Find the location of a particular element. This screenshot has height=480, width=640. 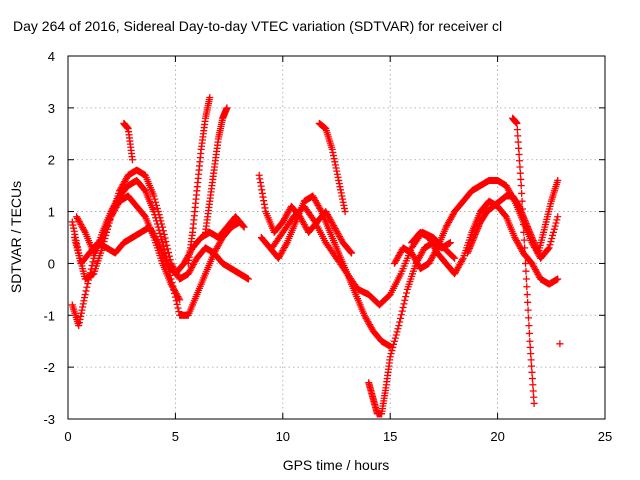

y-tick-label: 3 is located at coordinates (51, 108).